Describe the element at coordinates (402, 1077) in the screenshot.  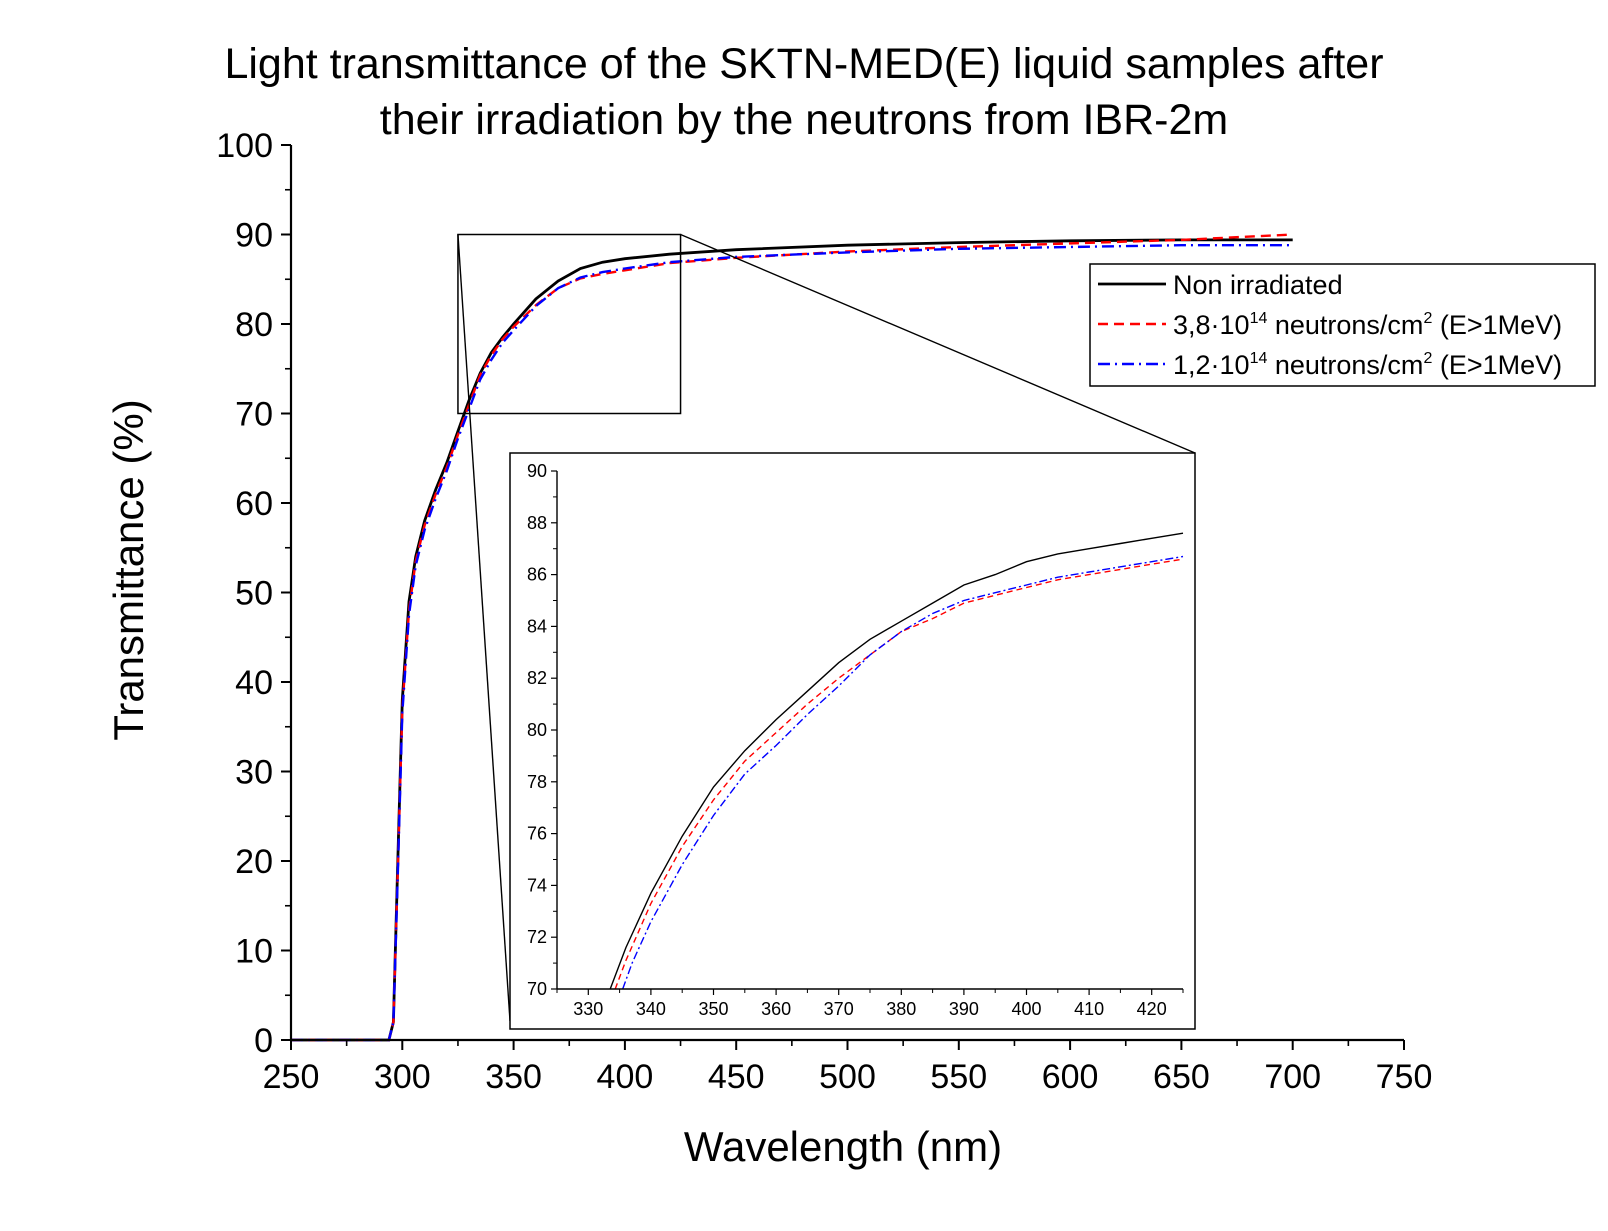
I see `x-tick-label: 300` at that location.